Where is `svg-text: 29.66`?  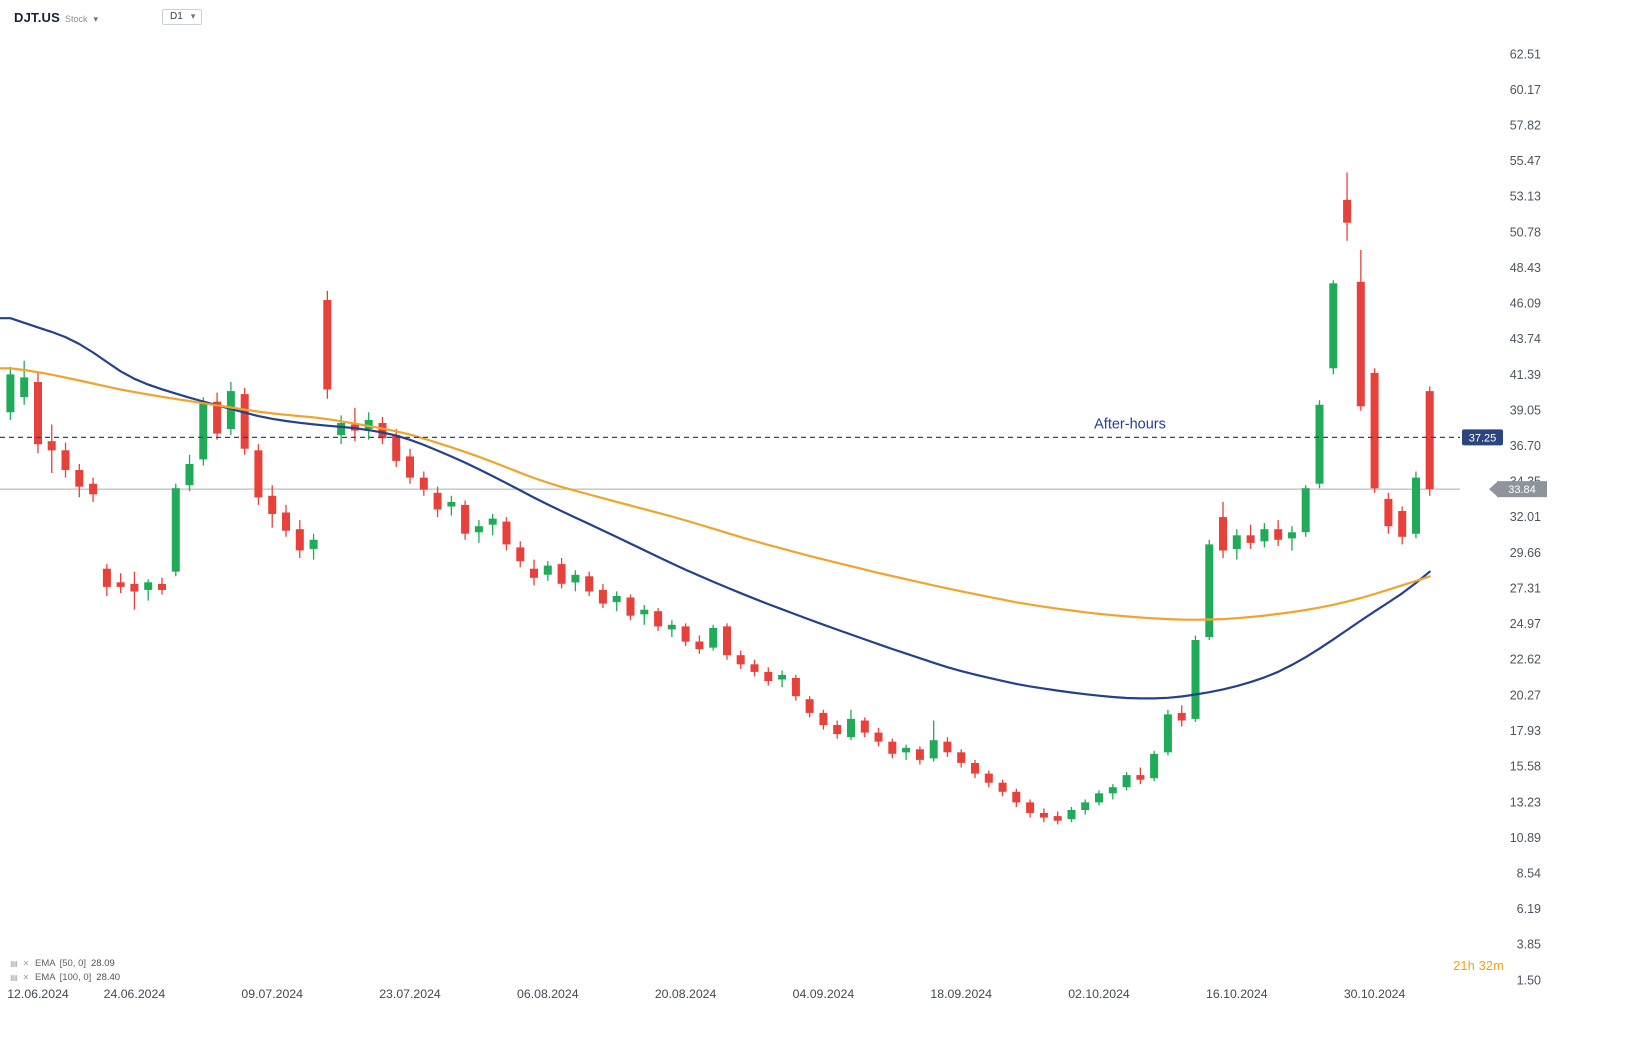 svg-text: 29.66 is located at coordinates (1525, 553).